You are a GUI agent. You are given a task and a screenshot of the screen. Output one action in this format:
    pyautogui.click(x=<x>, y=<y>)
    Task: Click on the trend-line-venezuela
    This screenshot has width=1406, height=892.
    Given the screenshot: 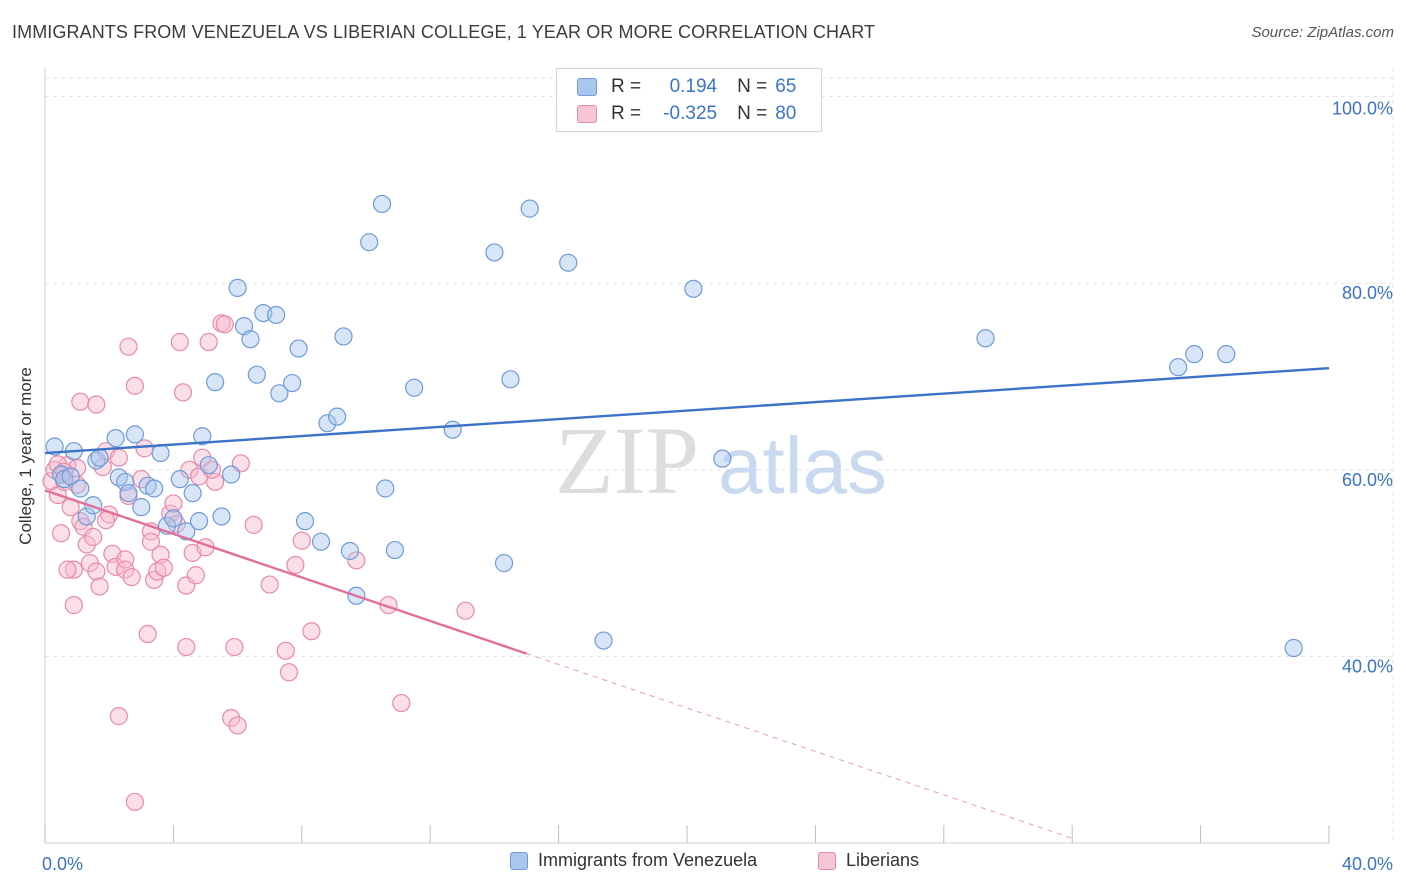 What is the action you would take?
    pyautogui.click(x=687, y=410)
    